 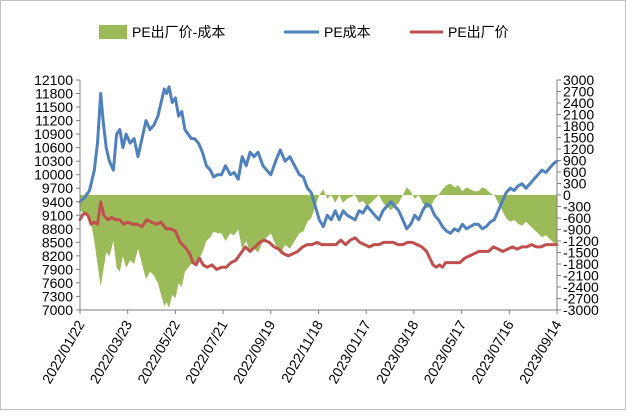 I want to click on right-tick-label: 0, so click(x=567, y=195).